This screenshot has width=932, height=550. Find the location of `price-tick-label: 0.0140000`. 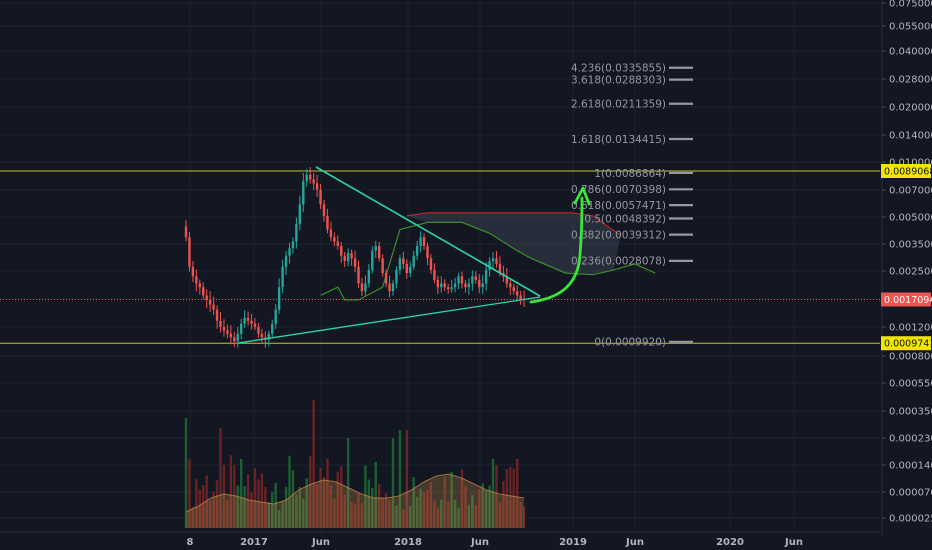

price-tick-label: 0.0140000 is located at coordinates (910, 136).